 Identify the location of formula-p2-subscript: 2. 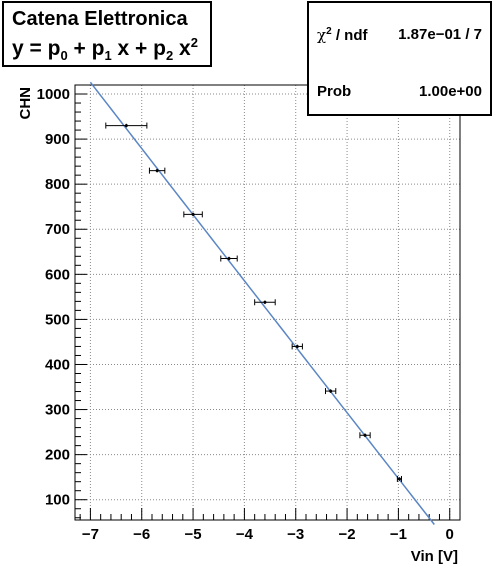
(169, 56).